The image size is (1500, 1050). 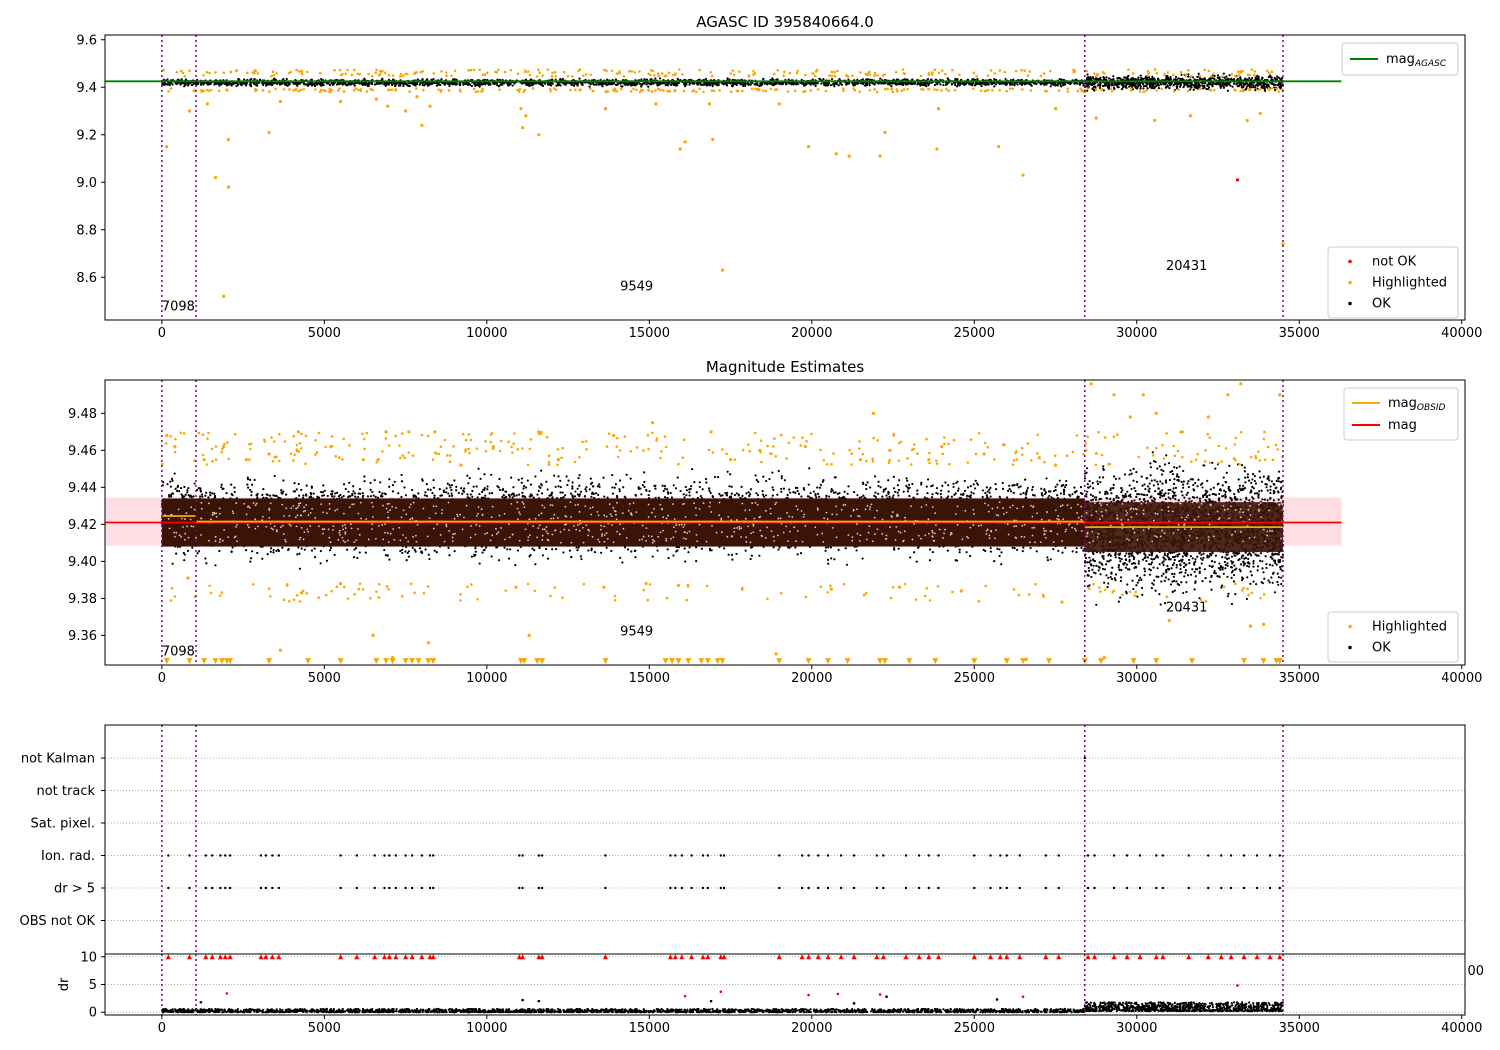 I want to click on y-tick-label: 9.6, so click(x=86, y=40).